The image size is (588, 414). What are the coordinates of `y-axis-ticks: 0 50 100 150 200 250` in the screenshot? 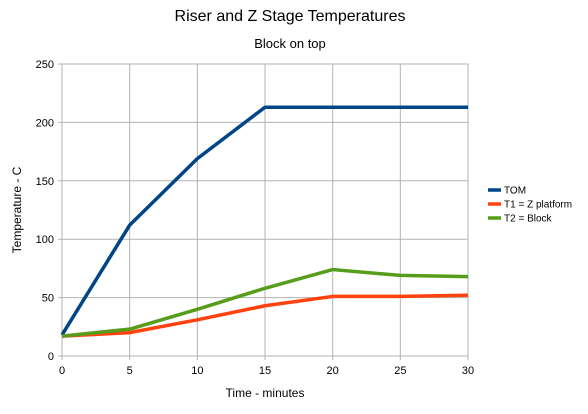 It's located at (45, 211).